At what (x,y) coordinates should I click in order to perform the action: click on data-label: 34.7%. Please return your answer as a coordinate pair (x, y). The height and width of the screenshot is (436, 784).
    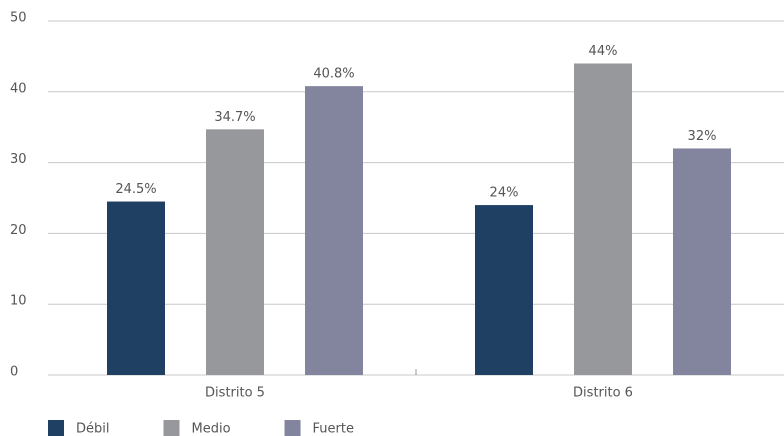
    Looking at the image, I should click on (234, 117).